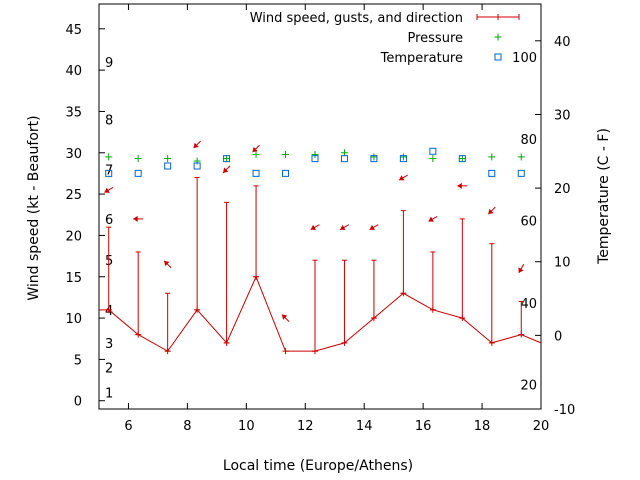  Describe the element at coordinates (109, 220) in the screenshot. I see `beaufort-label: 6` at that location.